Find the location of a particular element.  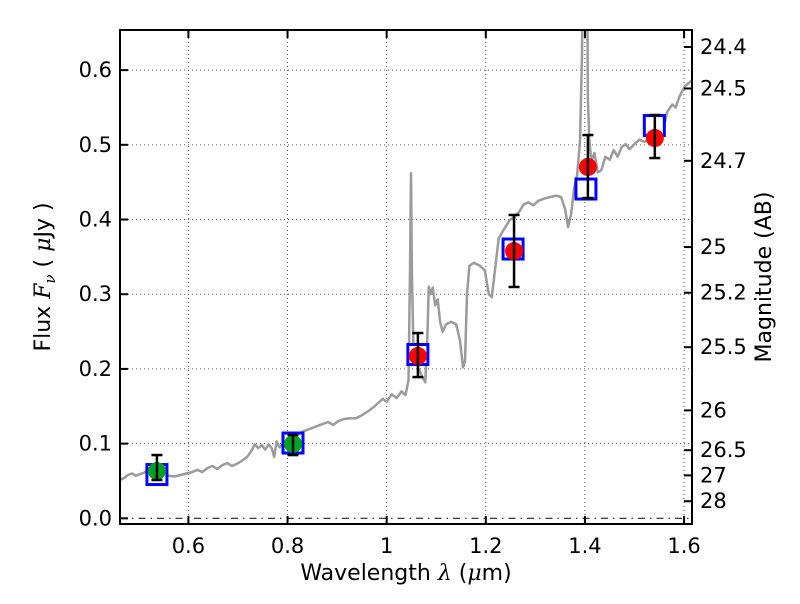

y-right-tick-label: 25.2 is located at coordinates (723, 293).